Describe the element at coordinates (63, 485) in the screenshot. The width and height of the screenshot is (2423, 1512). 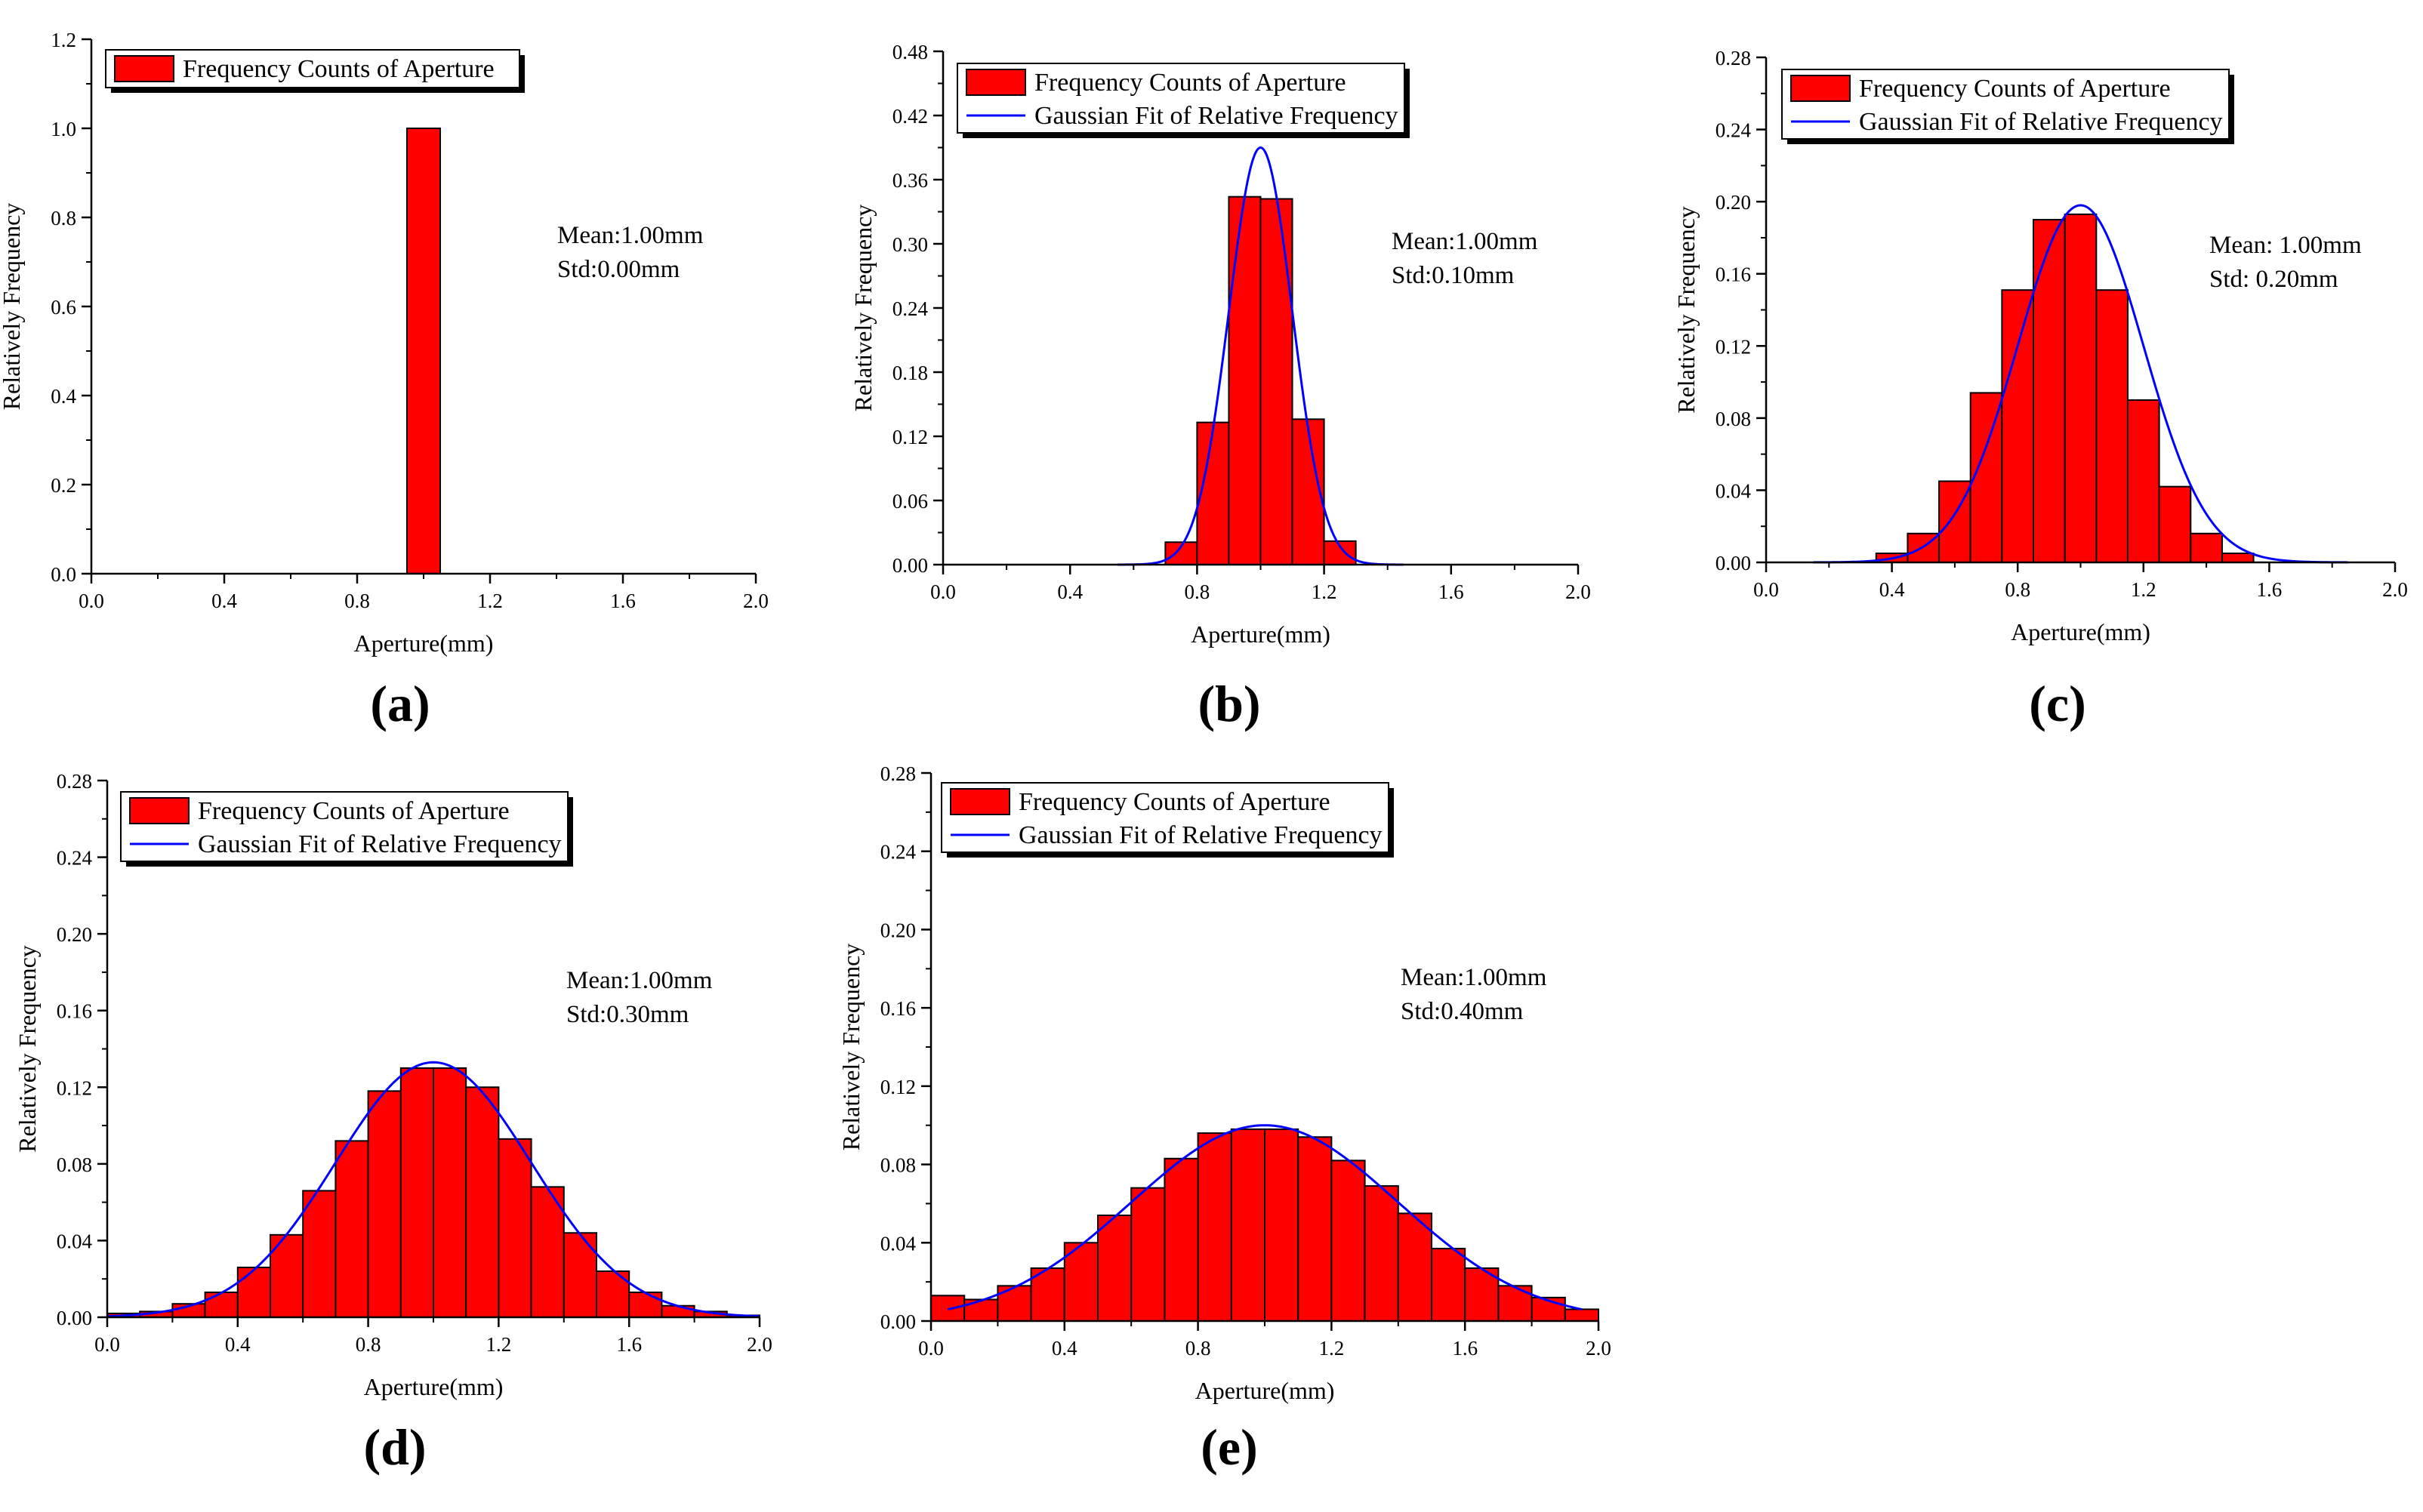
I see `y-tick-label: 0.2` at that location.